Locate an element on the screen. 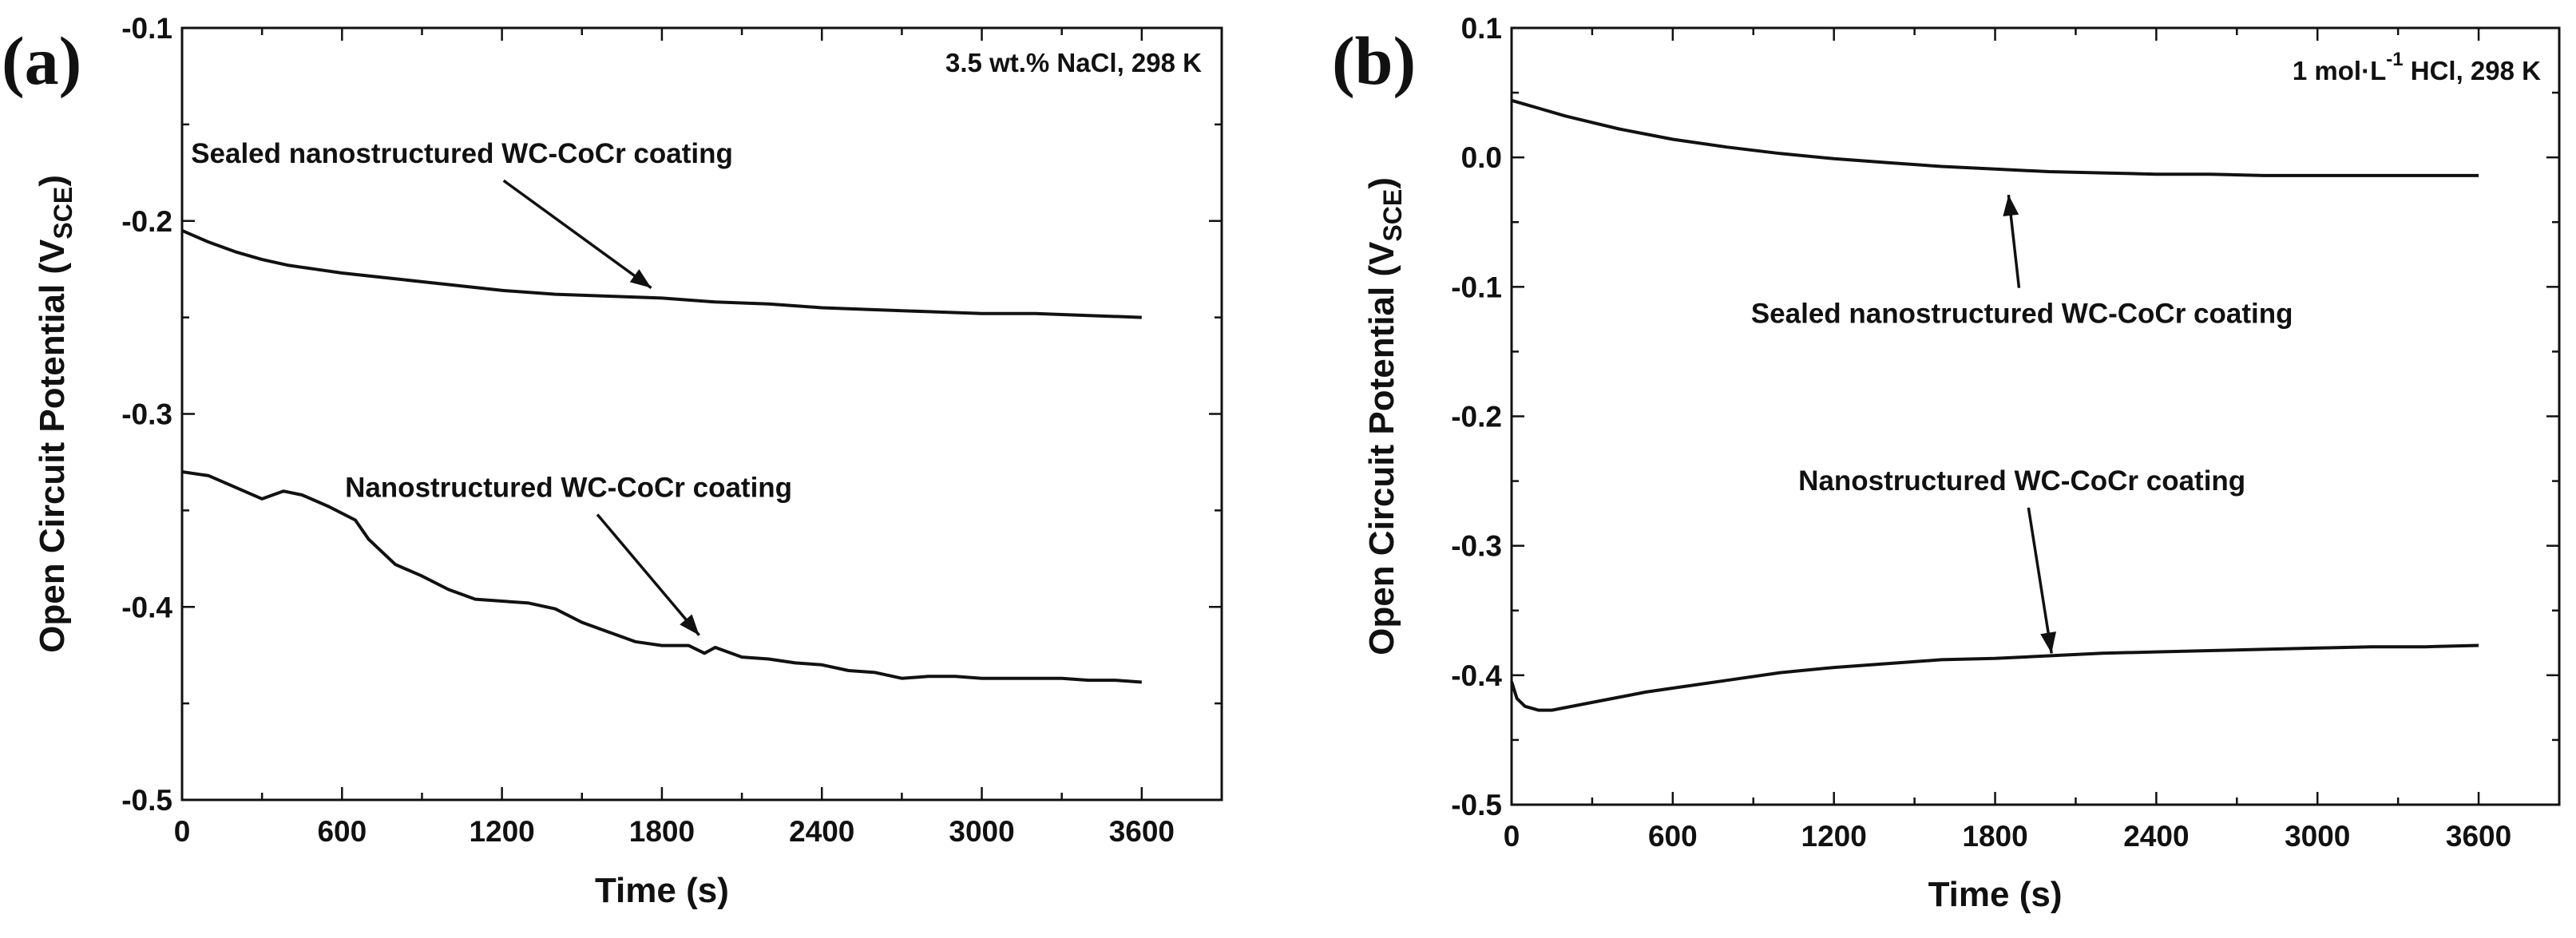 The image size is (2576, 938). panel-label: (a) is located at coordinates (41, 60).